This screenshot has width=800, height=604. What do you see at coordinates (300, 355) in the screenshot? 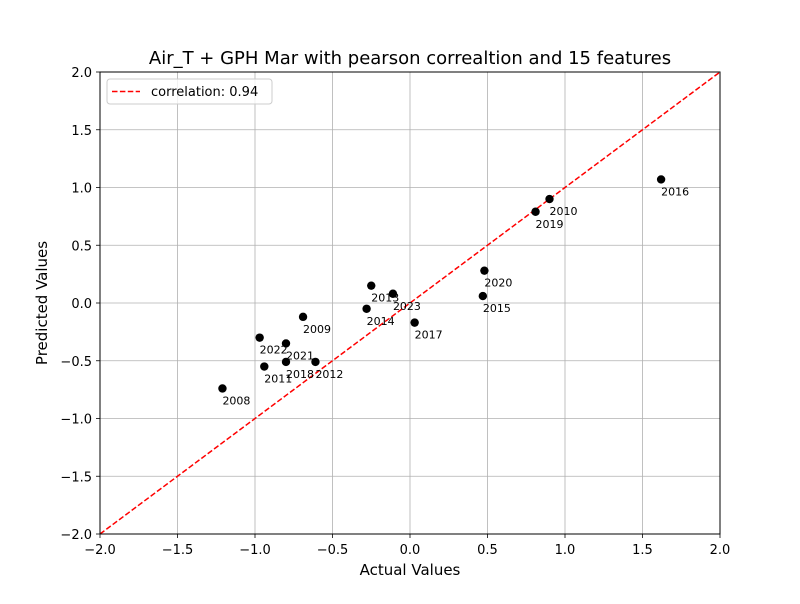
I see `point-label-2021: 2021` at bounding box center [300, 355].